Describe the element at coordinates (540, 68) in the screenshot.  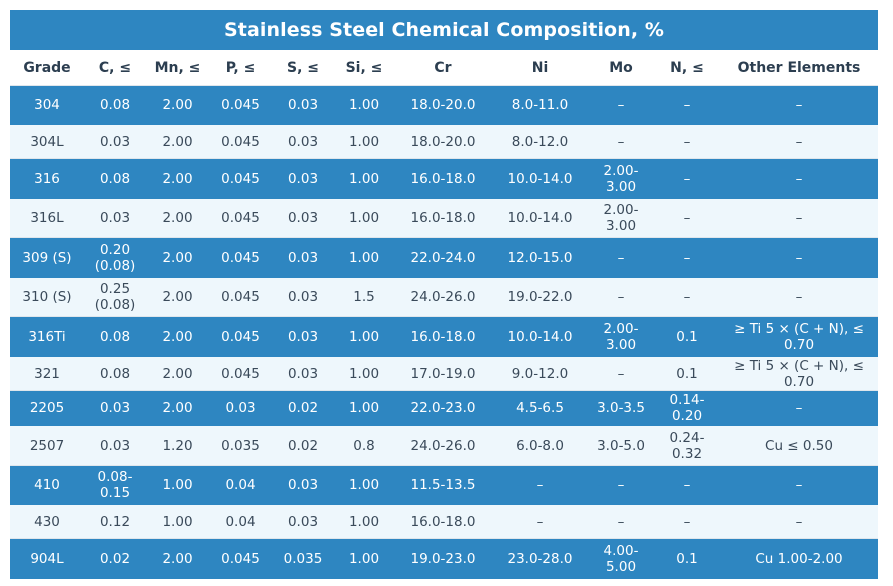
I see `column-header-nickel: Ni` at that location.